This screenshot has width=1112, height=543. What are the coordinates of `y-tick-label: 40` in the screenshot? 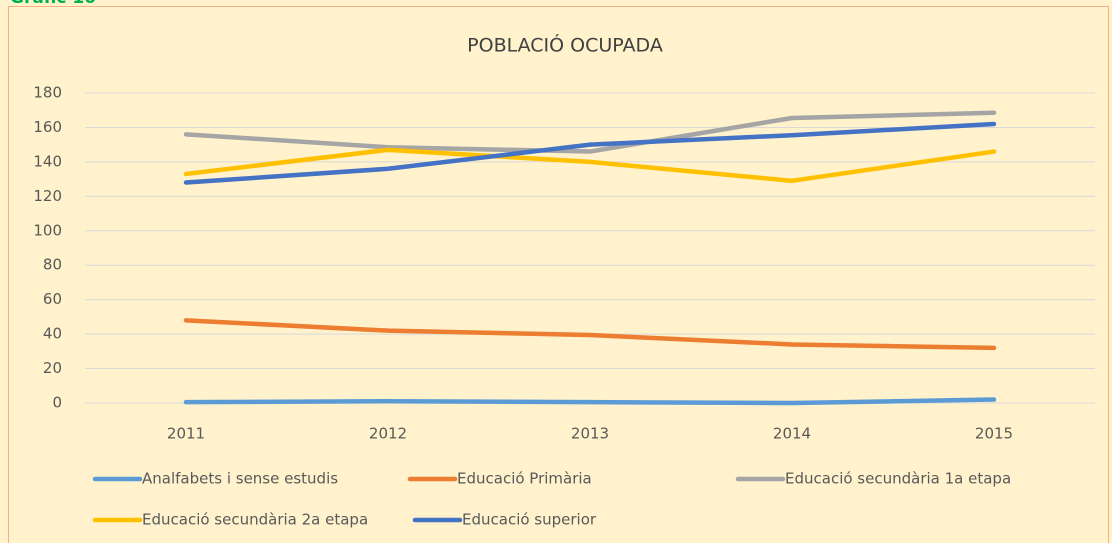 It's located at (52, 334).